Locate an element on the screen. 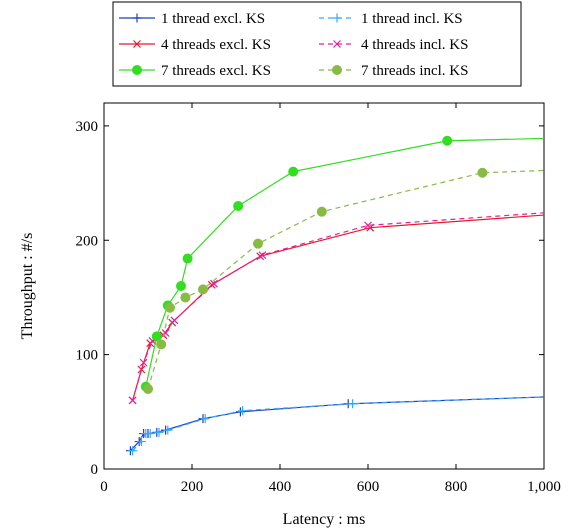 The width and height of the screenshot is (576, 531). x-tick-label: 0 is located at coordinates (104, 487).